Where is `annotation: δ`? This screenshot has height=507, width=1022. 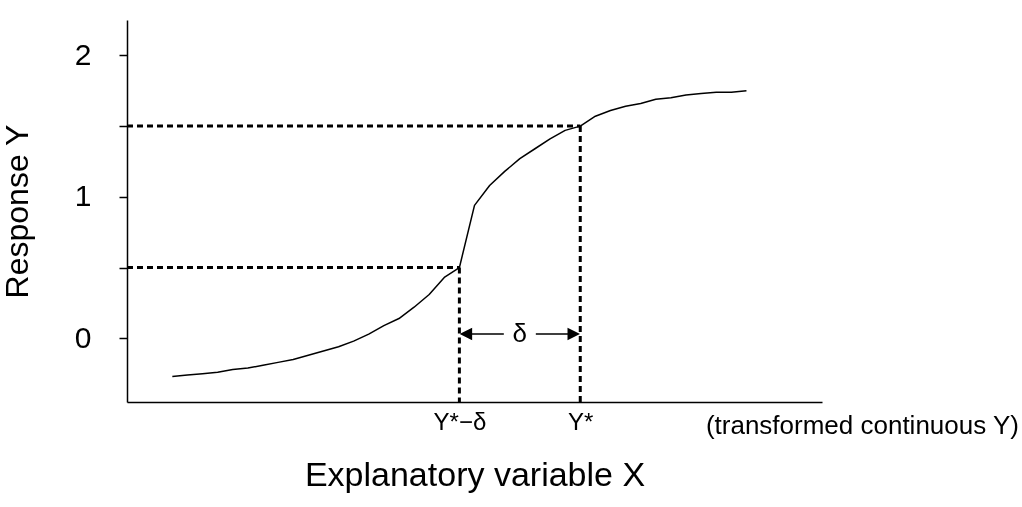
annotation: δ is located at coordinates (520, 333).